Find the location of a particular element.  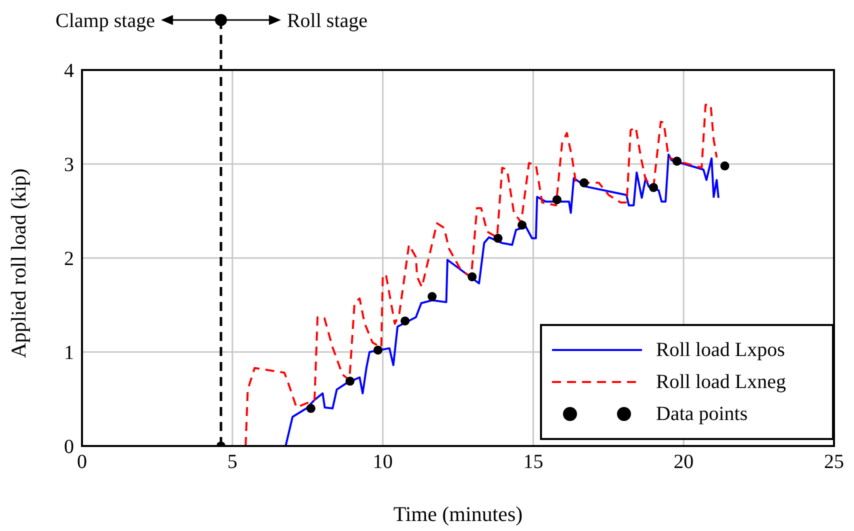

x-tick-label: 15 is located at coordinates (533, 462).